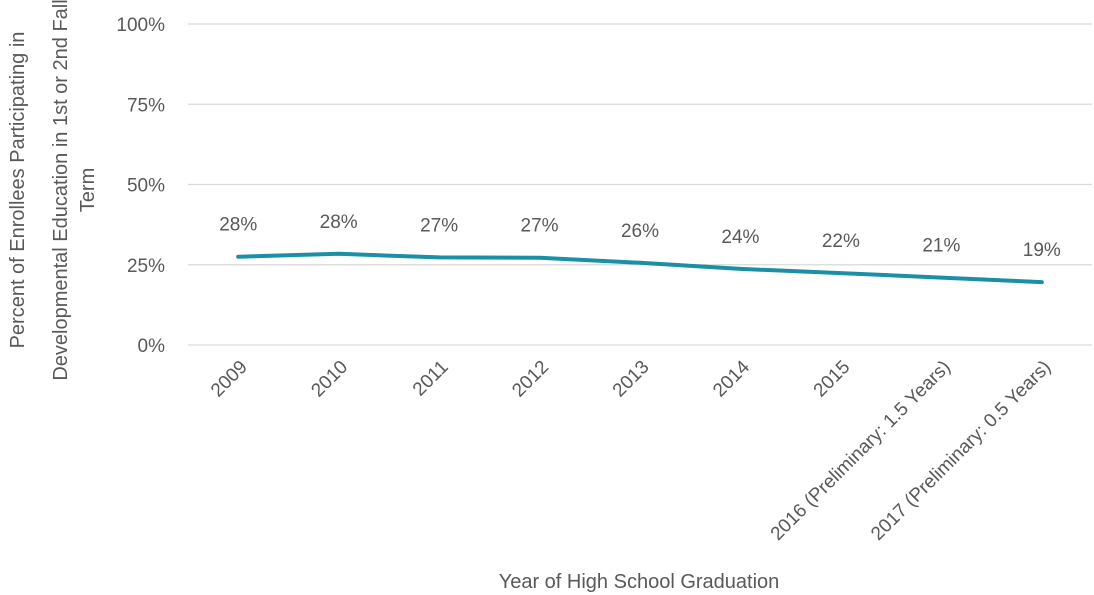 This screenshot has width=1094, height=595. What do you see at coordinates (832, 379) in the screenshot?
I see `x-tick-label: 2015` at bounding box center [832, 379].